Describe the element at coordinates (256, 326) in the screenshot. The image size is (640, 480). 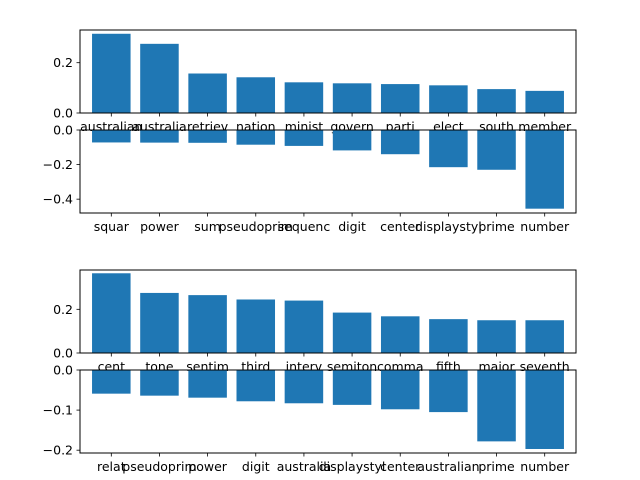
I see `bar-third` at that location.